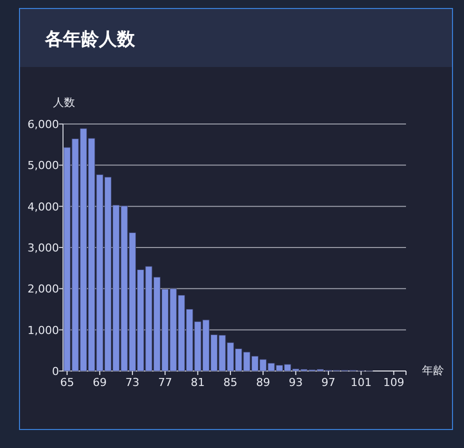 The height and width of the screenshot is (448, 464). What do you see at coordinates (263, 382) in the screenshot?
I see `x-tick-label: 89` at bounding box center [263, 382].